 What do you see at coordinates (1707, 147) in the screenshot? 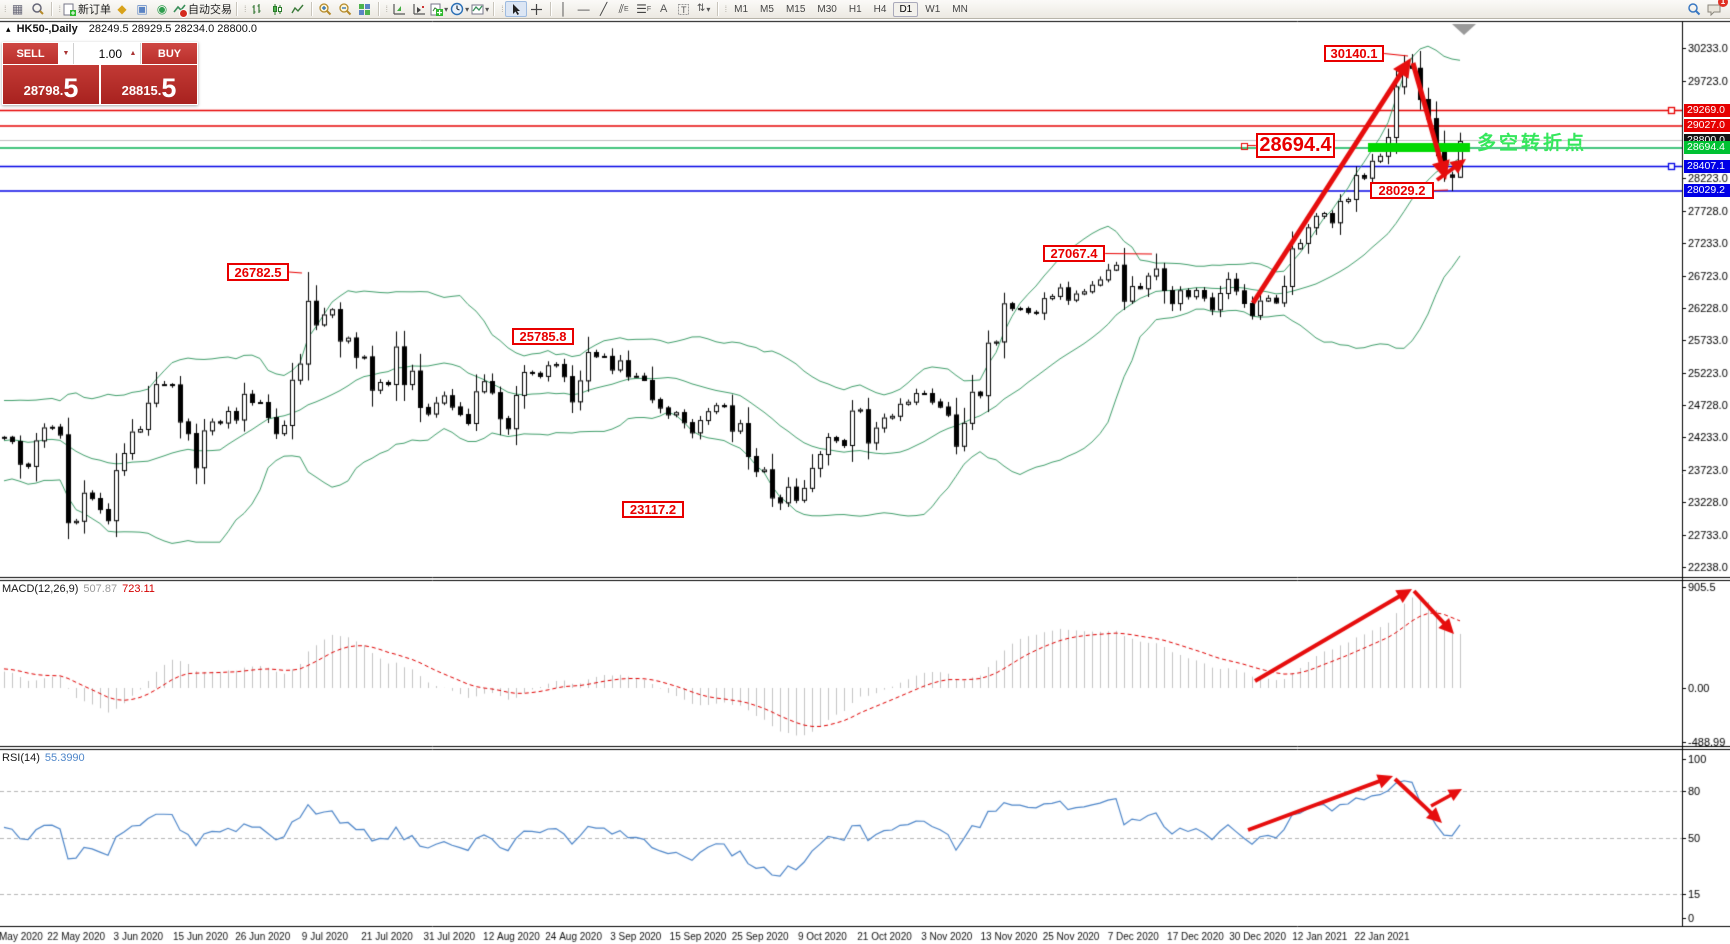
I see `price-tag-28694: 28694.4` at bounding box center [1707, 147].